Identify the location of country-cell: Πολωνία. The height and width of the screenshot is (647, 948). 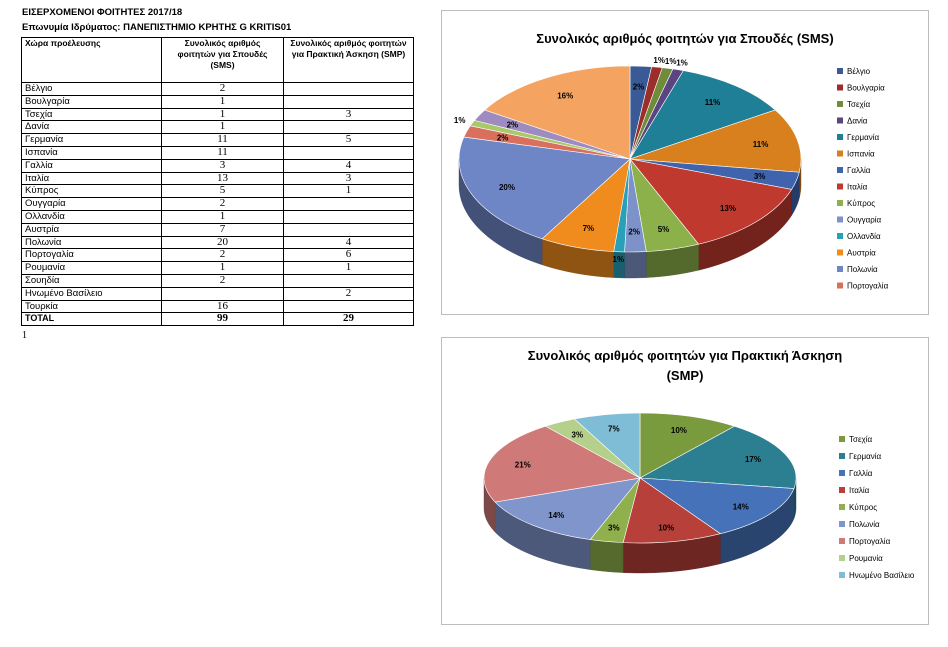
(91, 242).